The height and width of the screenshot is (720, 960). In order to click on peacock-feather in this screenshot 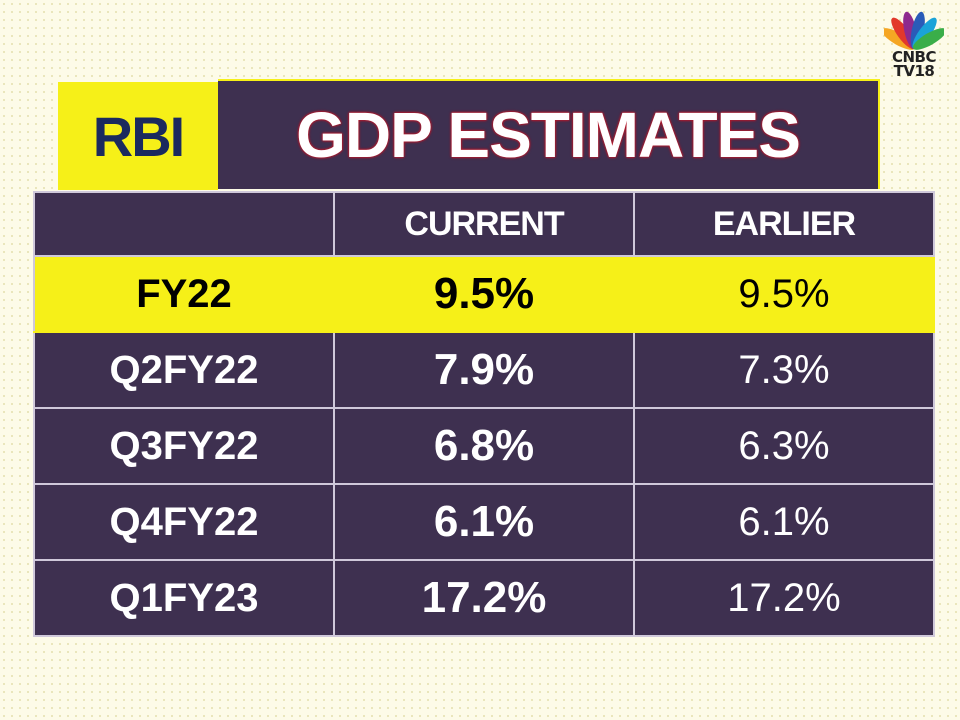, I will do `click(928, 39)`.